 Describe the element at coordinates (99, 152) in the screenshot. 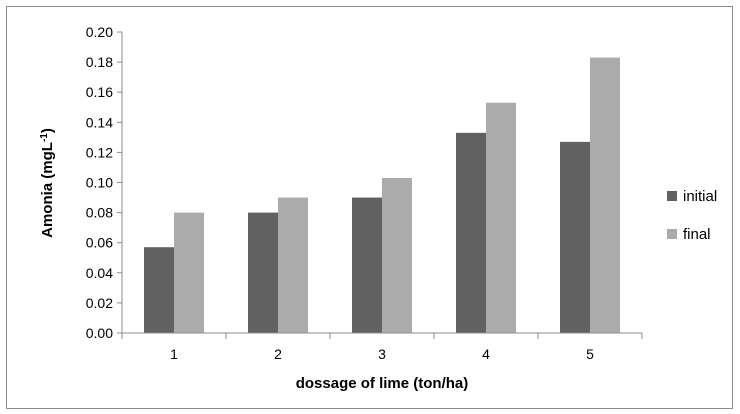

I see `y-tick-label: 0.12` at that location.